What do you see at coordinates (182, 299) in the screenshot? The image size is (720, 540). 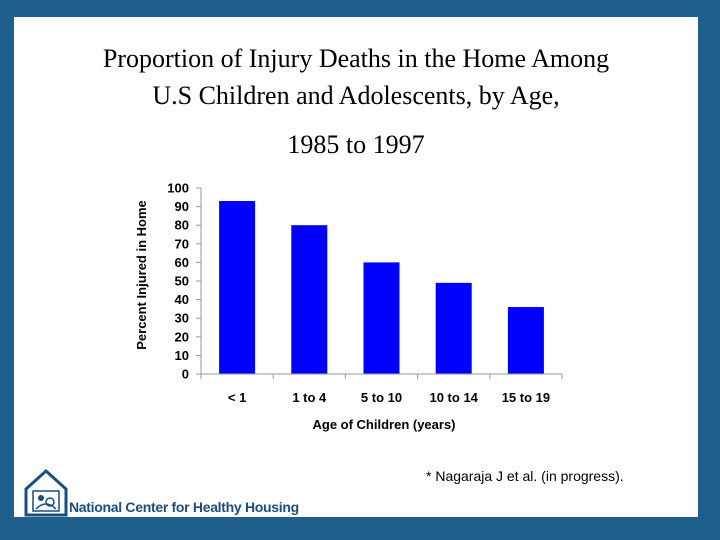 I see `y-tick-label: 40` at bounding box center [182, 299].